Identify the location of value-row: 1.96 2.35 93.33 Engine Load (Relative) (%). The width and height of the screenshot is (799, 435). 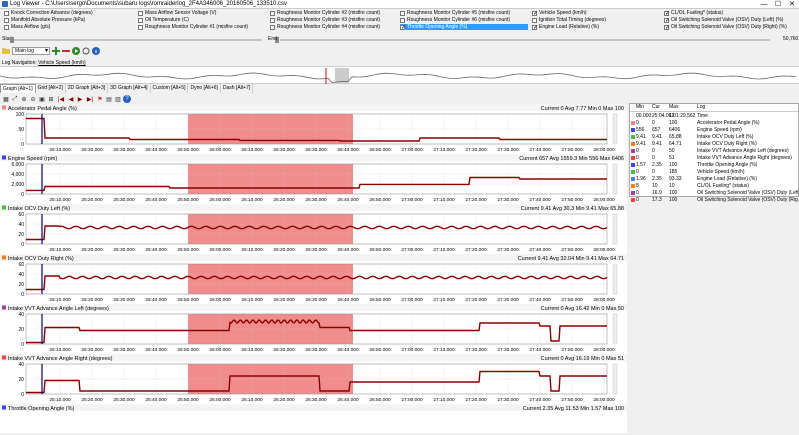
(714, 178).